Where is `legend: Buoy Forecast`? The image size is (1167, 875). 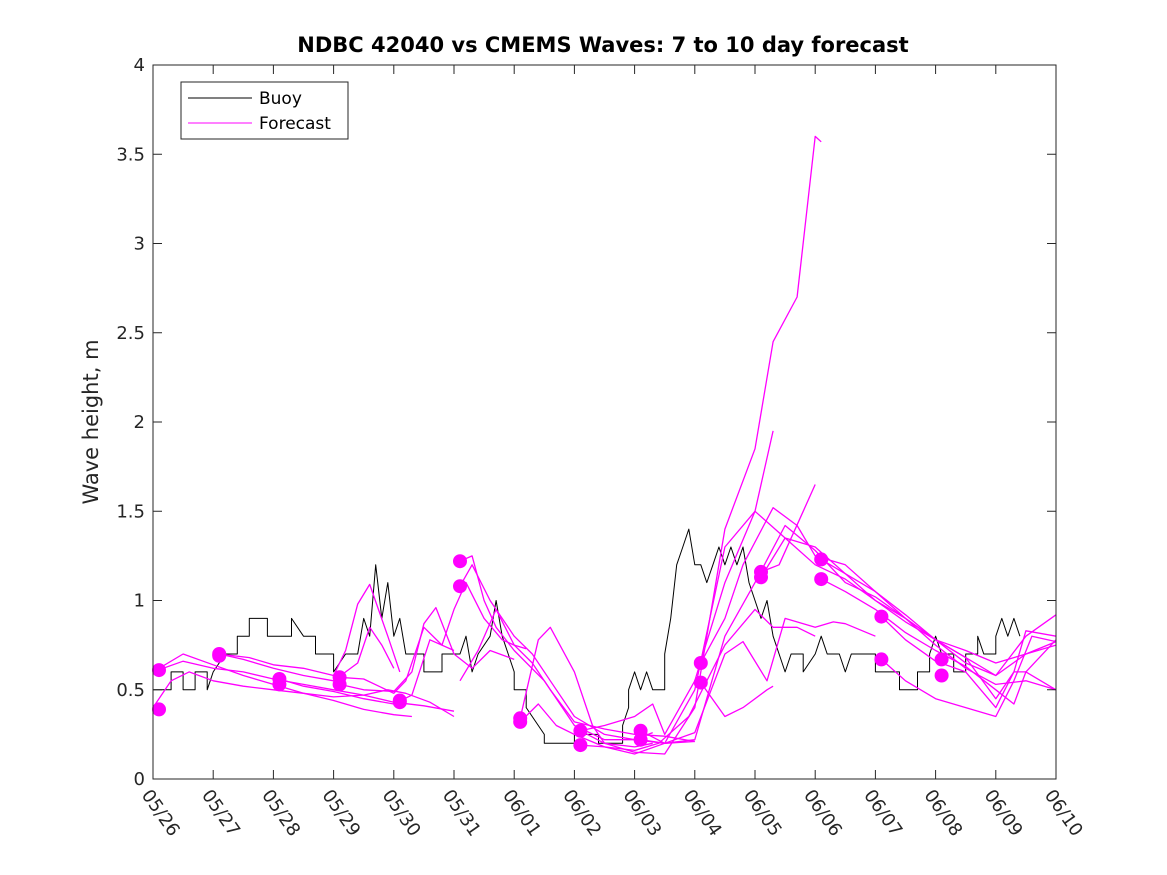 legend: Buoy Forecast is located at coordinates (264, 110).